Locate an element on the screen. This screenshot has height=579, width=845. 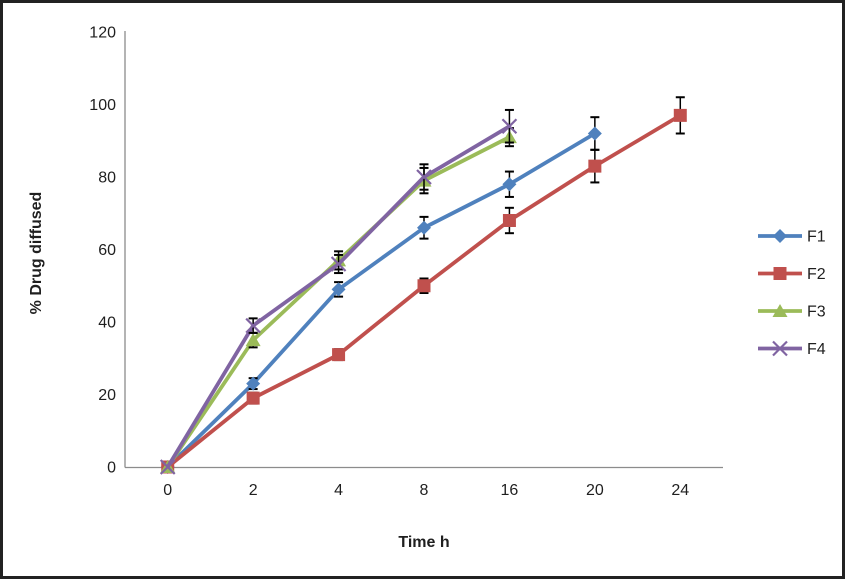
legend-entry-F1: F1 is located at coordinates (792, 237).